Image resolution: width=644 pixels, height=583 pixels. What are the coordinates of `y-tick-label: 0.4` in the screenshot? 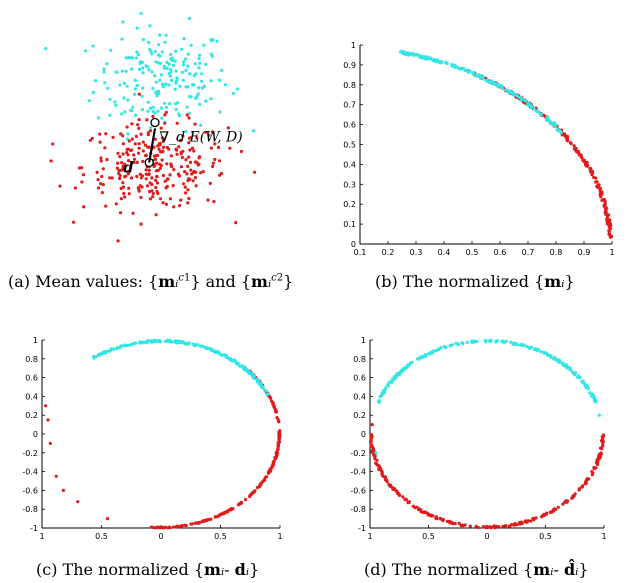 It's located at (349, 164).